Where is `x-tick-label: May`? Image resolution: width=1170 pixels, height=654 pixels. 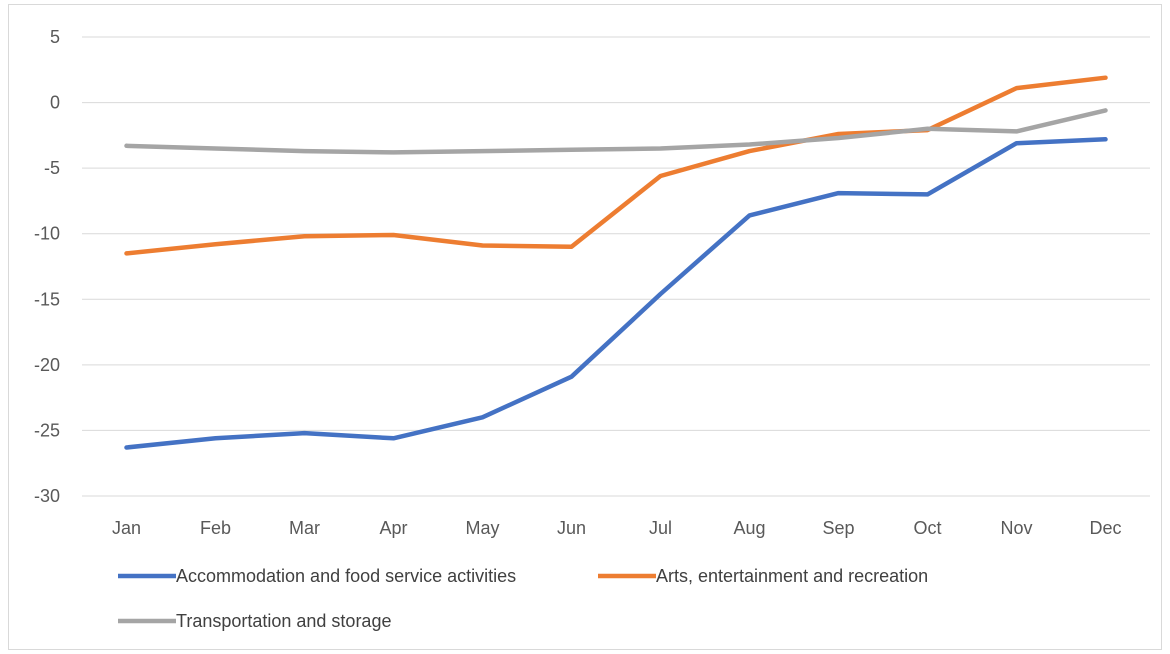 x-tick-label: May is located at coordinates (482, 528).